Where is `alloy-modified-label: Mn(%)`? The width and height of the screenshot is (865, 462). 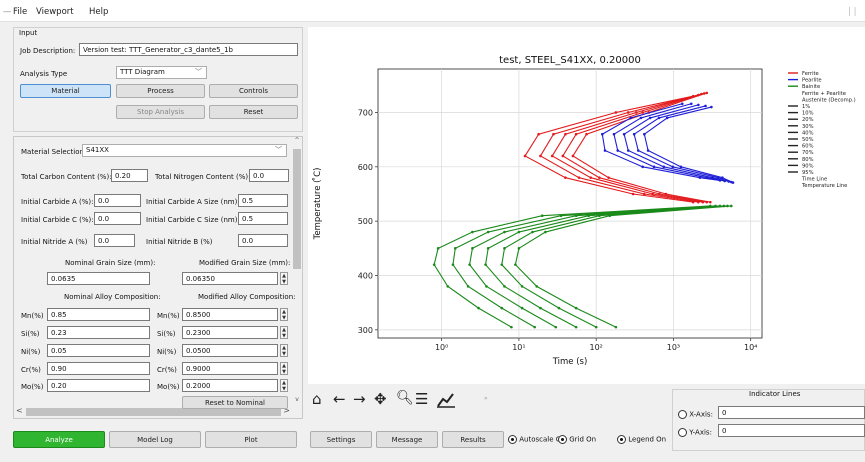 alloy-modified-label: Mn(%) is located at coordinates (168, 316).